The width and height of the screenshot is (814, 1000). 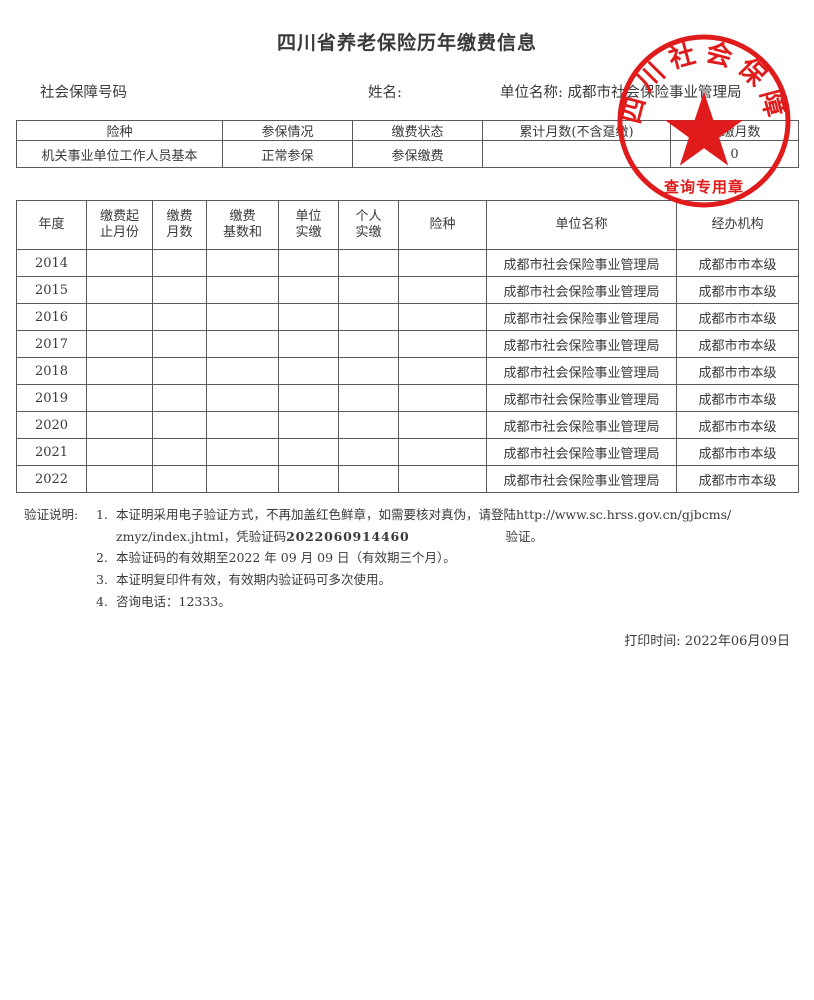 I want to click on detail-col-unit-name-l1: 单位名称, so click(x=581, y=224).